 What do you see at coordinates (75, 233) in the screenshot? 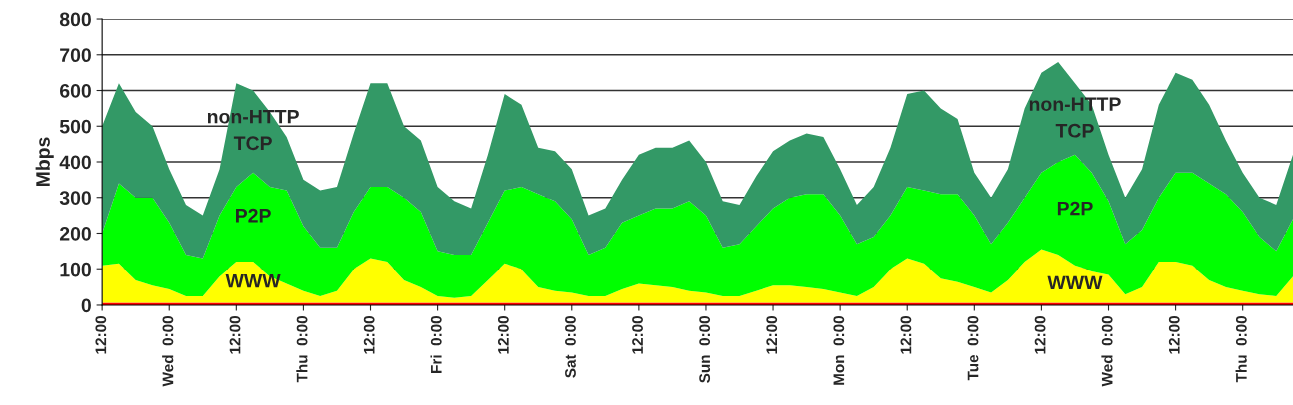
I see `y-tick-label: 200` at bounding box center [75, 233].